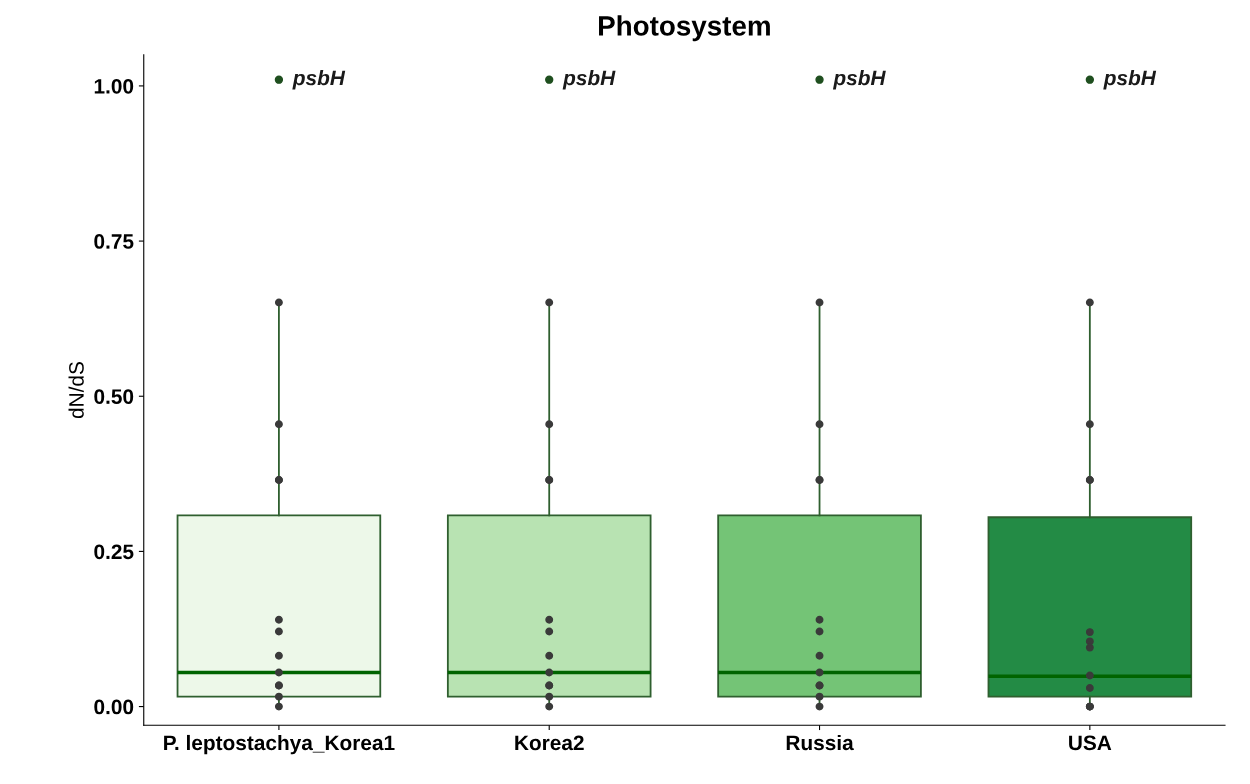 The image size is (1250, 784). Describe the element at coordinates (114, 396) in the screenshot. I see `y-tick-label: 0.50` at that location.